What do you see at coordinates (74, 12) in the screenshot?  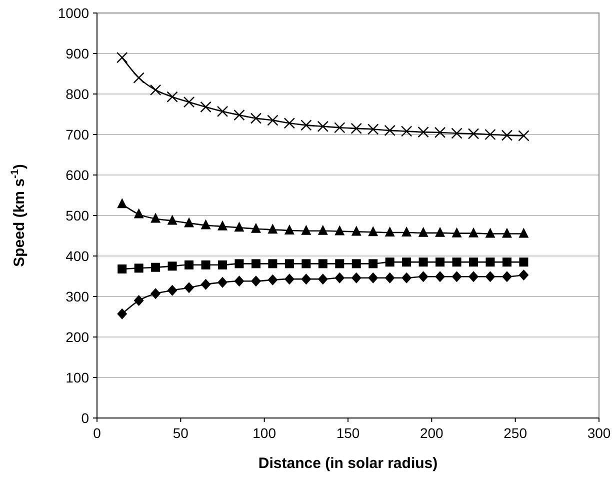 I see `y-tick-label: 1000` at bounding box center [74, 12].